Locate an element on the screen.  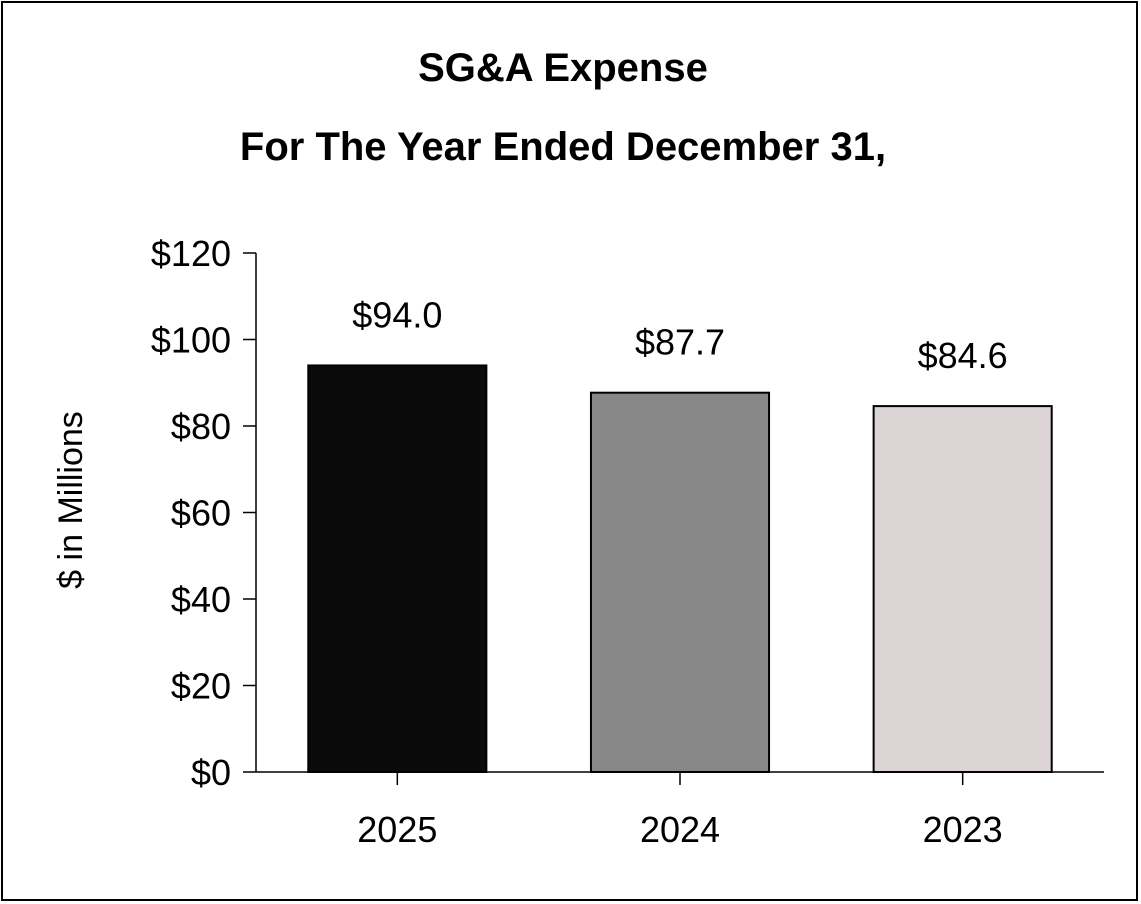
x-axis: 2025 2024 2023 is located at coordinates (680, 810).